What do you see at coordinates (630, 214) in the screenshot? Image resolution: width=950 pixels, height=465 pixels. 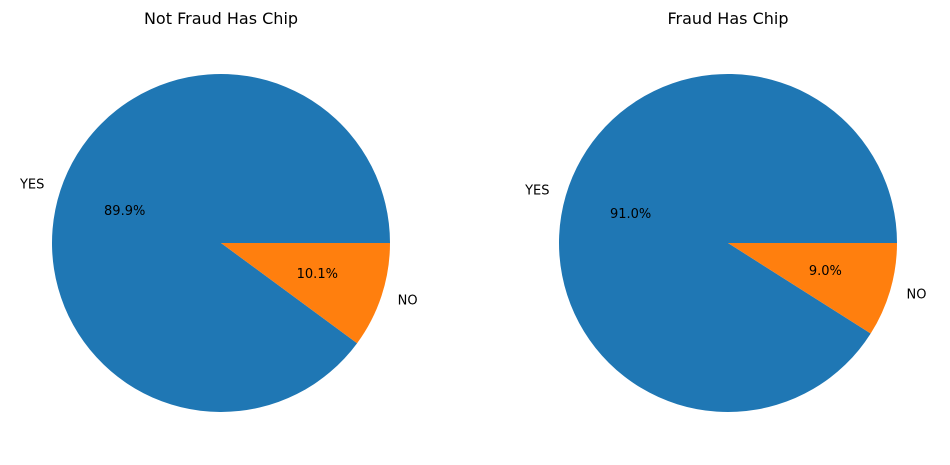 I see `pie-value-label: 91.0%` at bounding box center [630, 214].